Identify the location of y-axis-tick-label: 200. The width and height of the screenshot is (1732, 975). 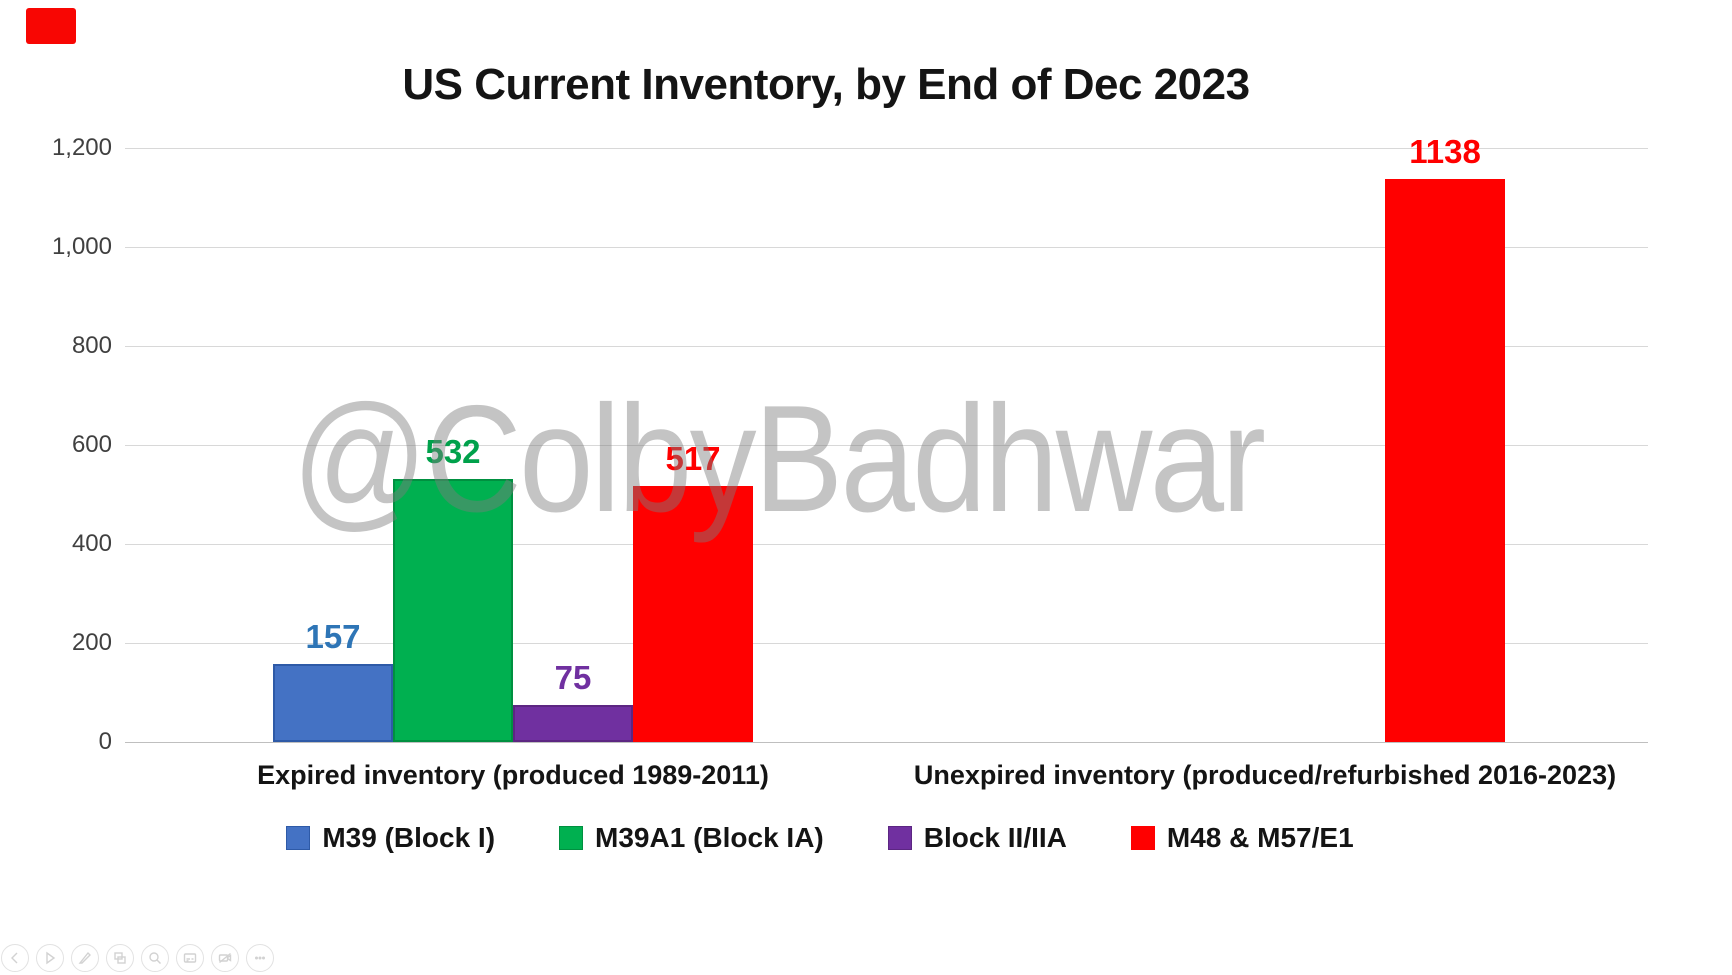
(91, 642).